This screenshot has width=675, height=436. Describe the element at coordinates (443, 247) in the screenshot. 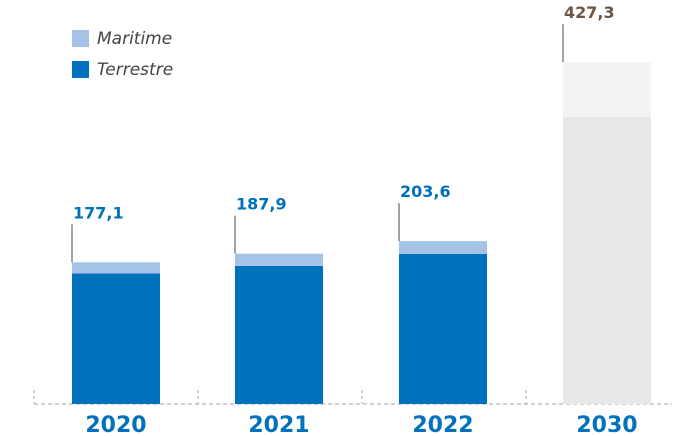

I see `bar-maritime-2022` at that location.